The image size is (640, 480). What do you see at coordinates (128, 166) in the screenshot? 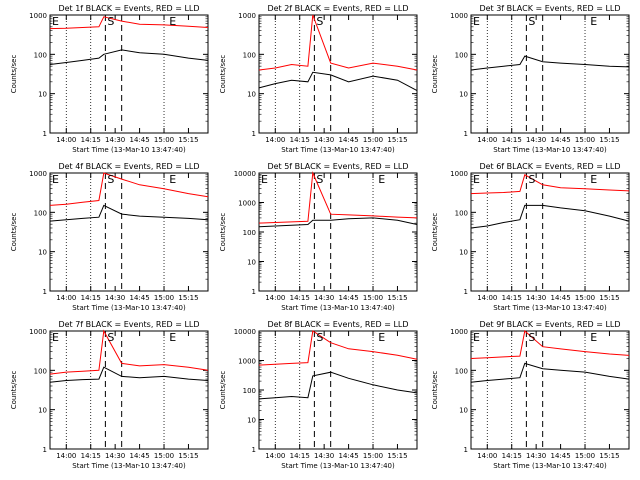
I see `panel-title: Det 4f BLACK = Events, RED = LLD` at bounding box center [128, 166].